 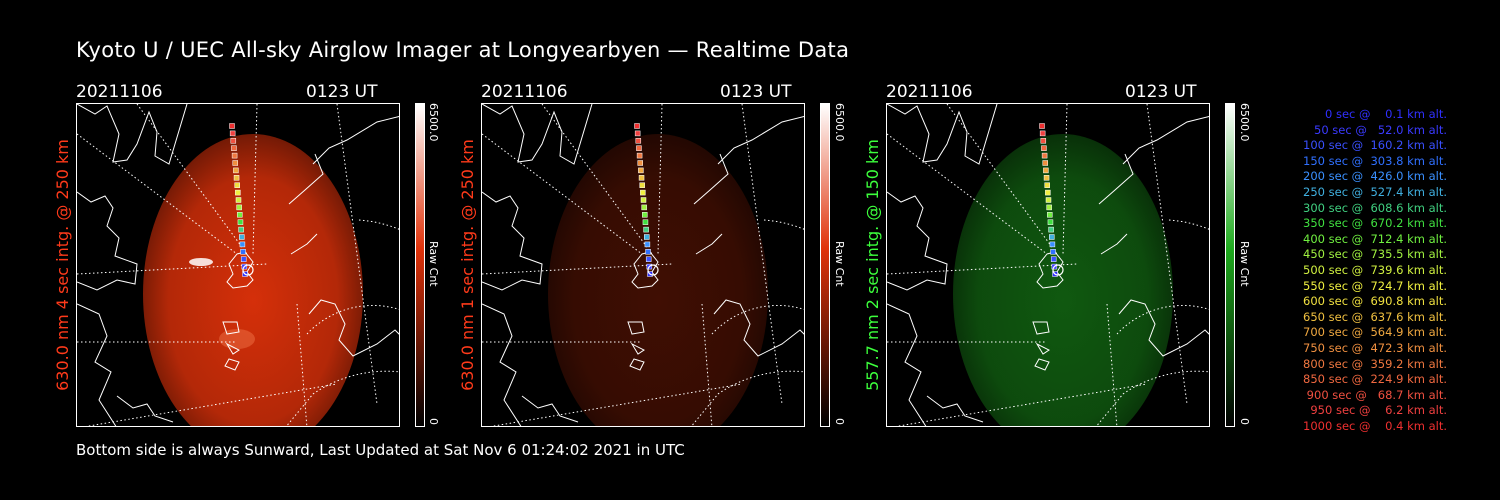 What do you see at coordinates (433, 122) in the screenshot?
I see `panel-1-colorbar-max: 6500.0` at bounding box center [433, 122].